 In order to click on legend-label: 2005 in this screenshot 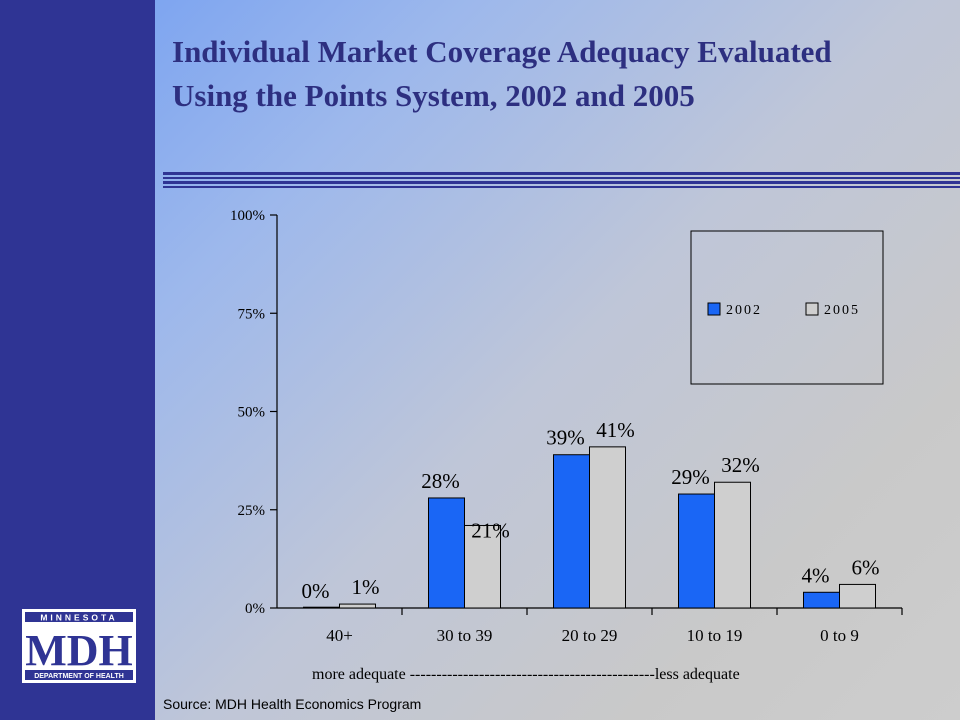, I will do `click(842, 310)`.